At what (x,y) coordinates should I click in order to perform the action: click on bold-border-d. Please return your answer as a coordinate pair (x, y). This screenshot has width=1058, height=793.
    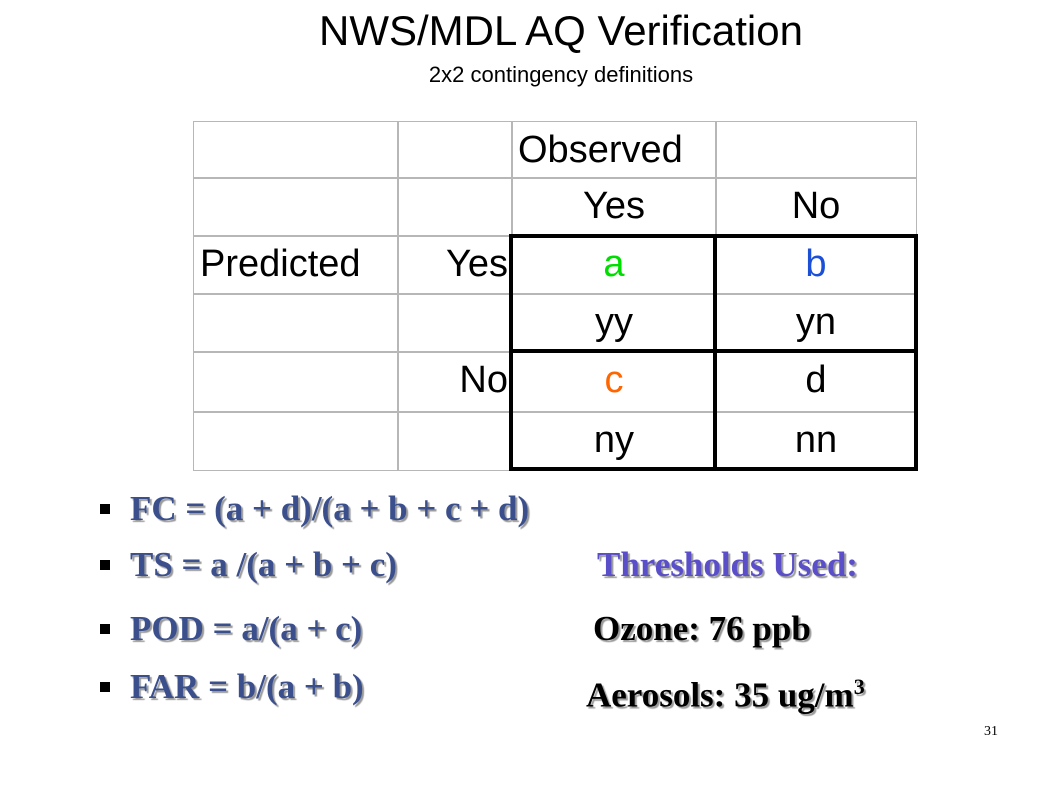
    Looking at the image, I should click on (815, 410).